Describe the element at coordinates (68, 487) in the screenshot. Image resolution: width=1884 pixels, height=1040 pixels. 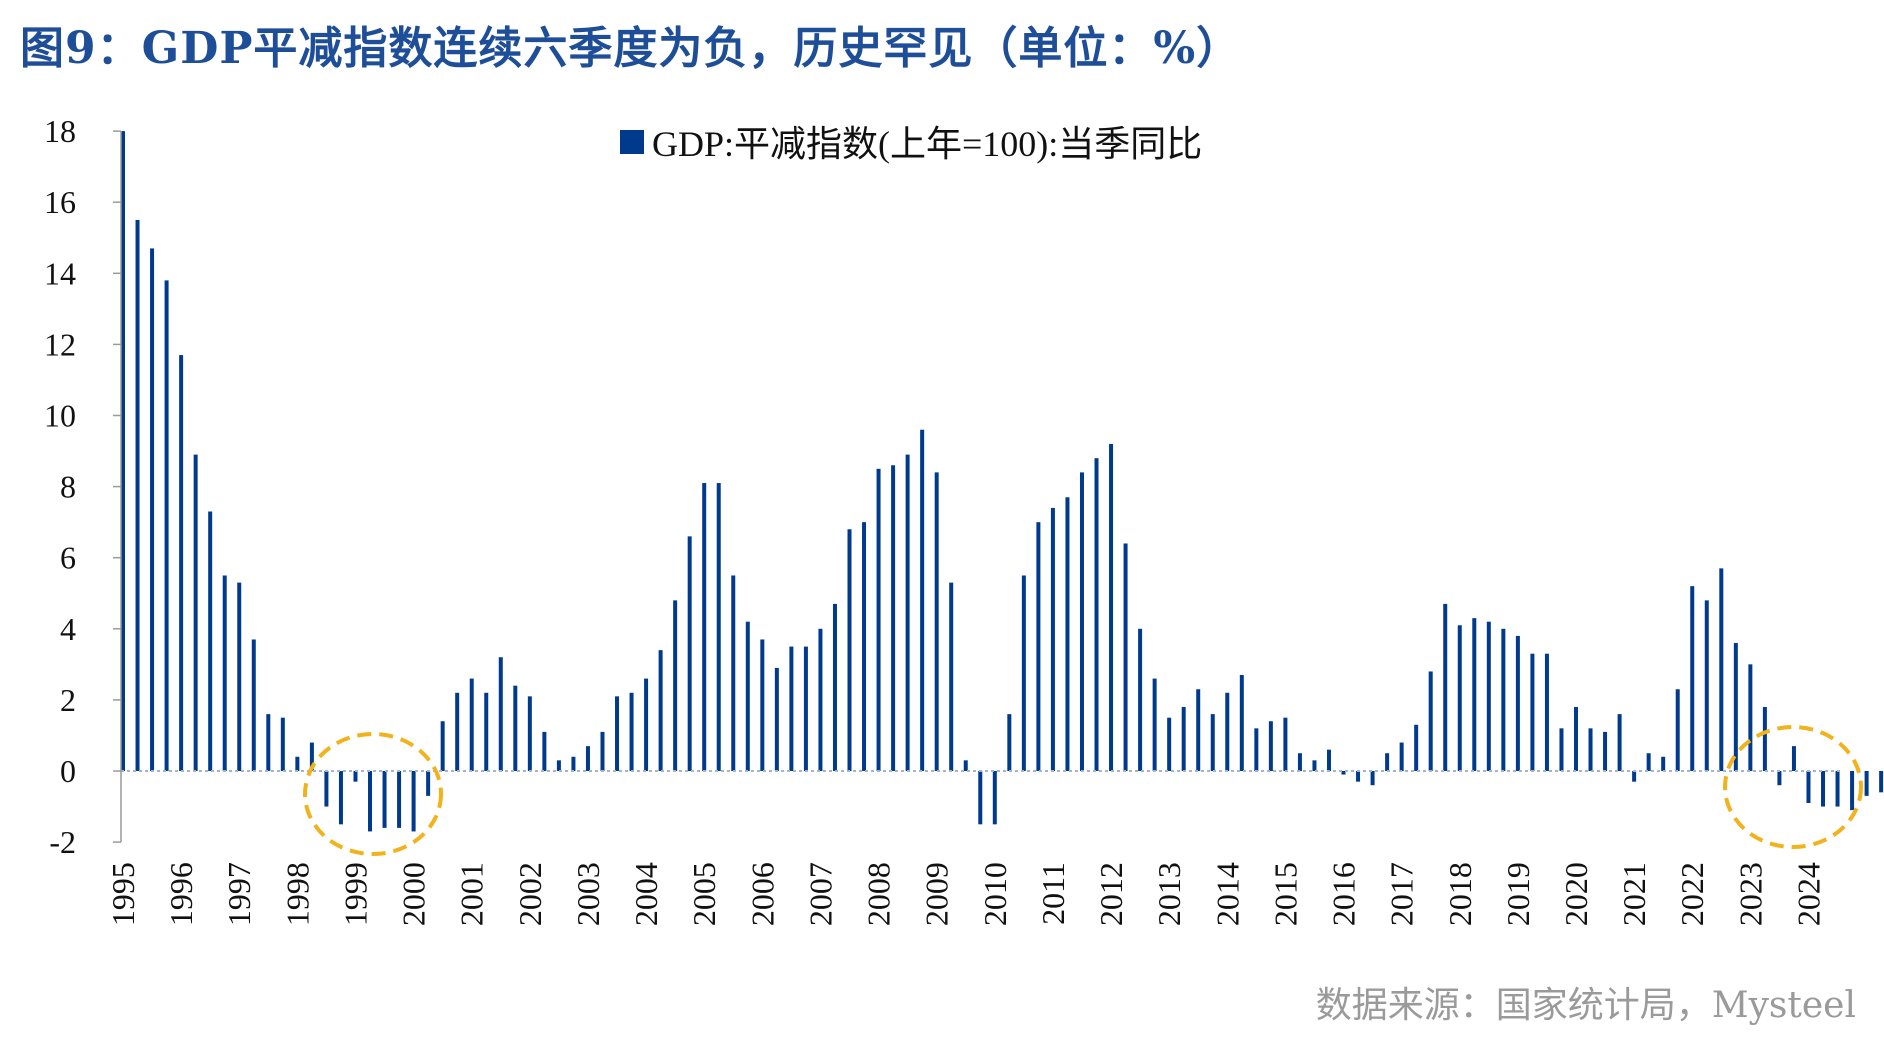
I see `y-tick-label: 8` at that location.